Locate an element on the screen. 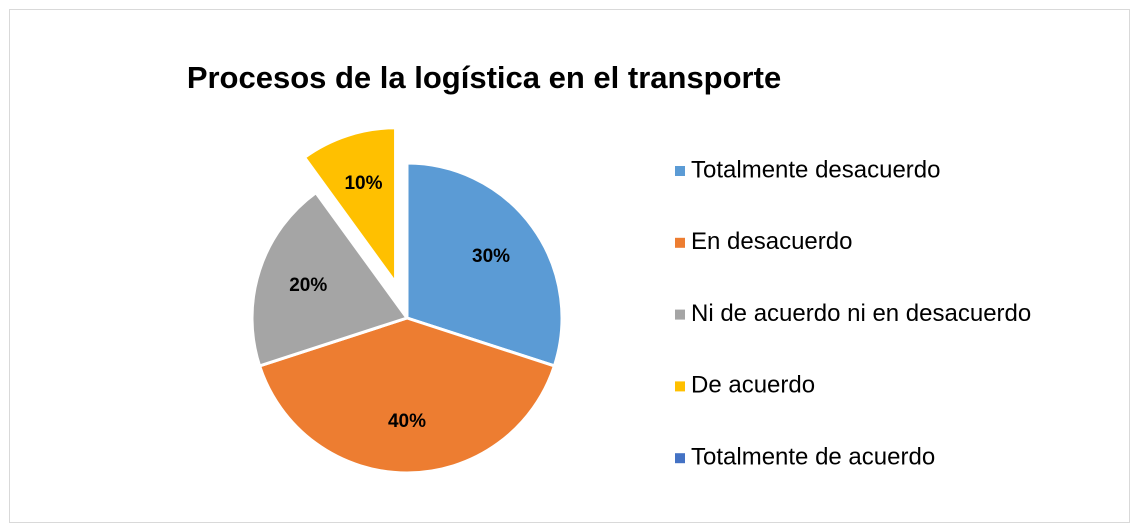 The image size is (1139, 523). data-label: 20% is located at coordinates (308, 285).